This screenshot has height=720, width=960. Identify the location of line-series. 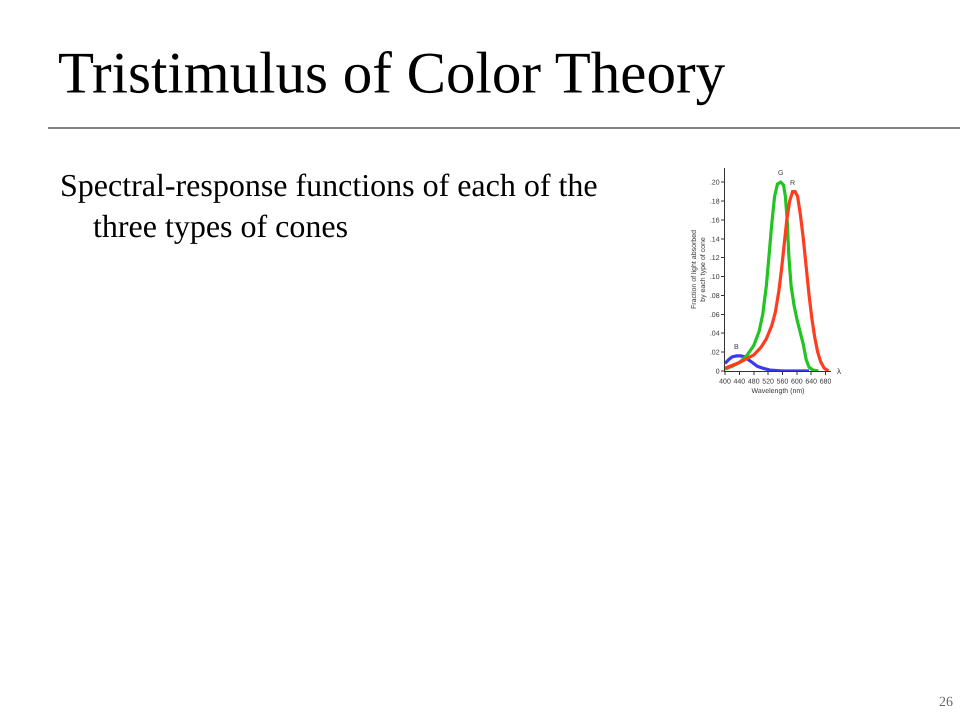
(768, 362).